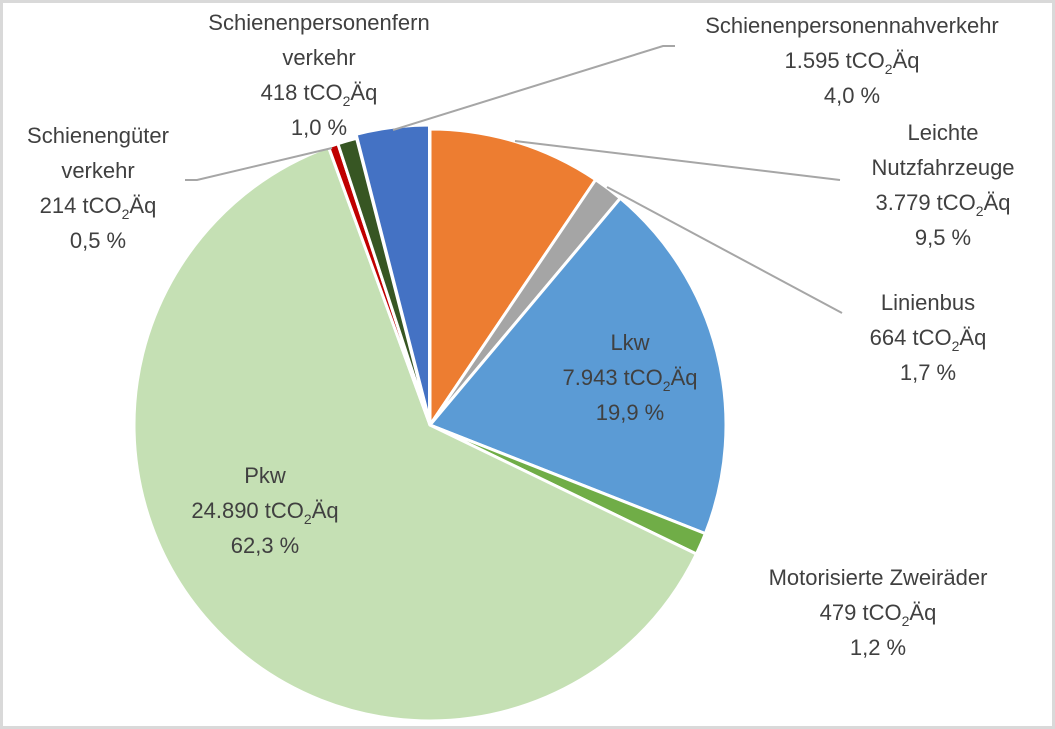 This screenshot has width=1055, height=729. What do you see at coordinates (533, 88) in the screenshot?
I see `leader-line-schienenpersonennahverkehr` at bounding box center [533, 88].